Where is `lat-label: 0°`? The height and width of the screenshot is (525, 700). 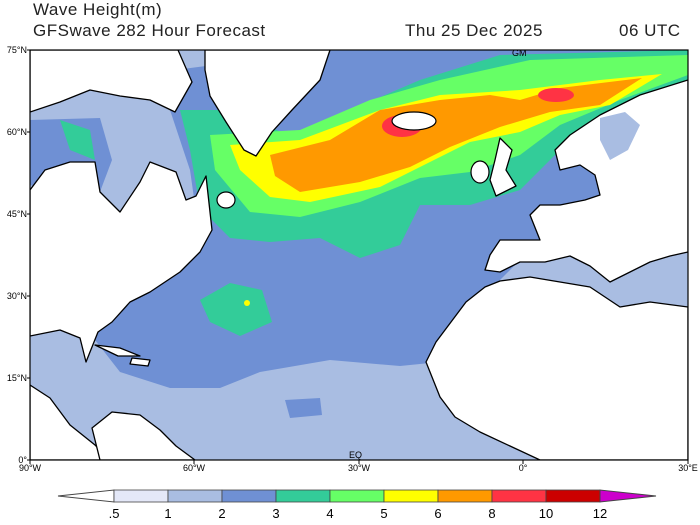
lat-label: 0° is located at coordinates (22, 460).